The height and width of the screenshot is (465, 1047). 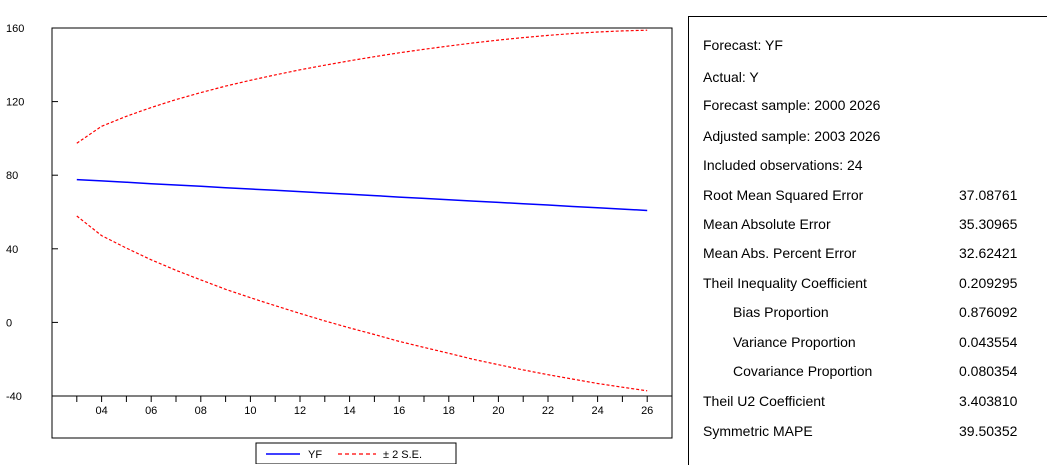 I want to click on y-tick-label: 0, so click(x=9, y=323).